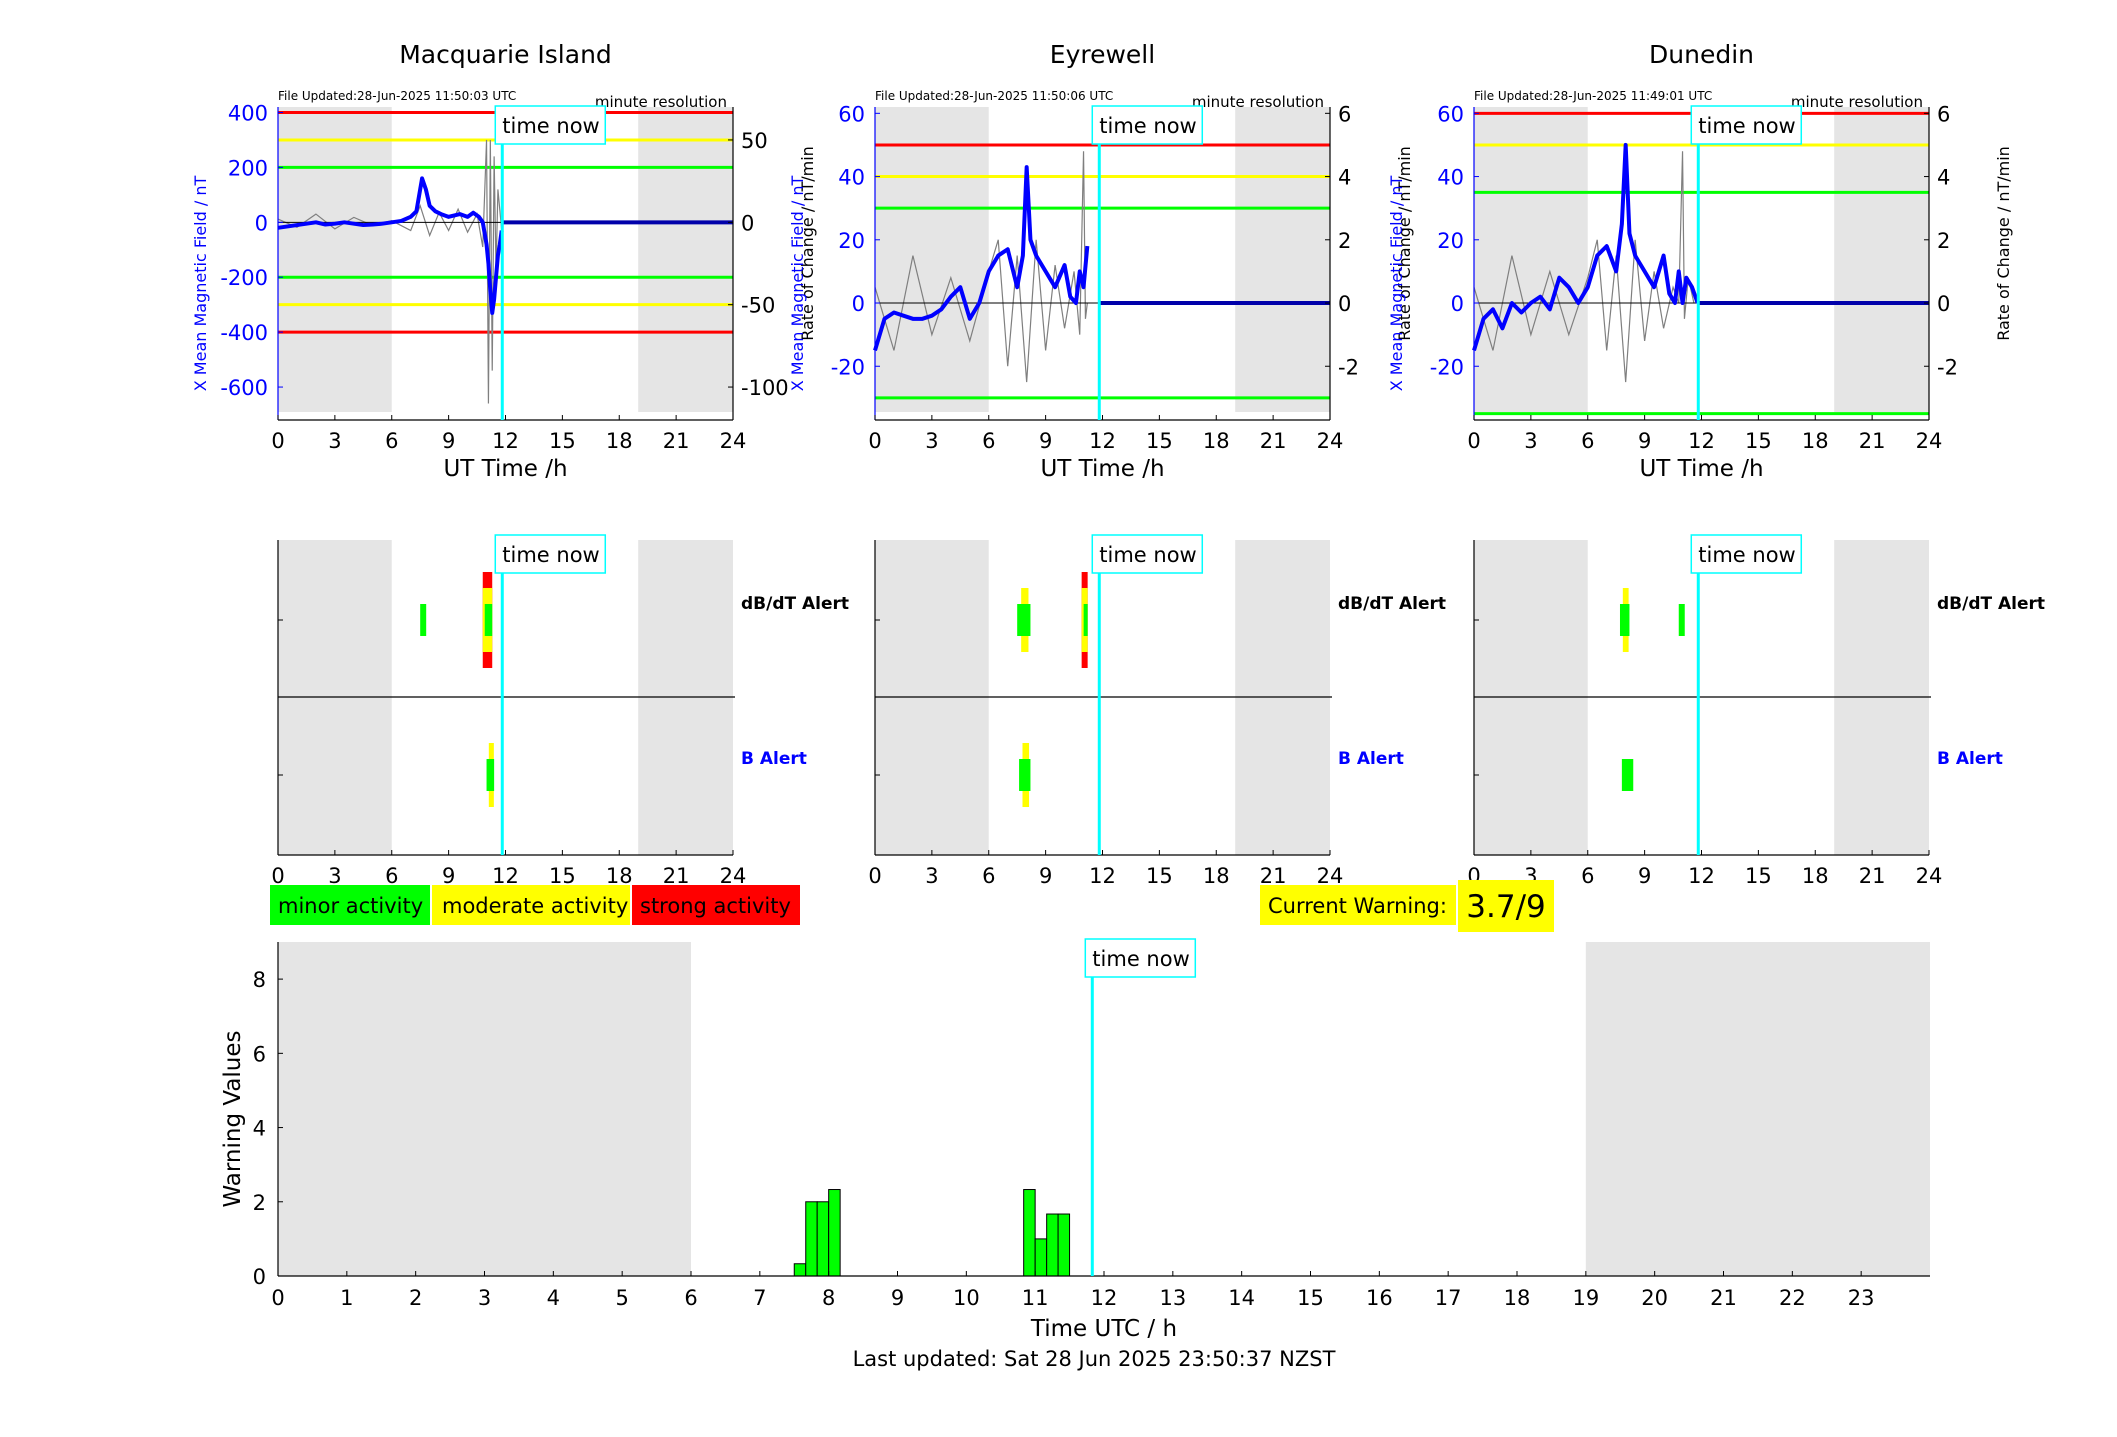  I want to click on warning-time-now-label: time now, so click(1140, 959).